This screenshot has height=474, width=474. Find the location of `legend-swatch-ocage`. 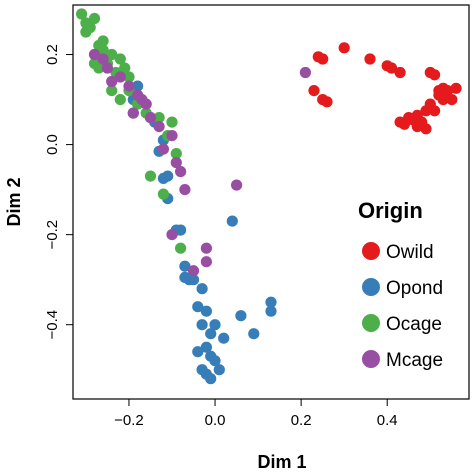

legend-swatch-ocage is located at coordinates (371, 323).